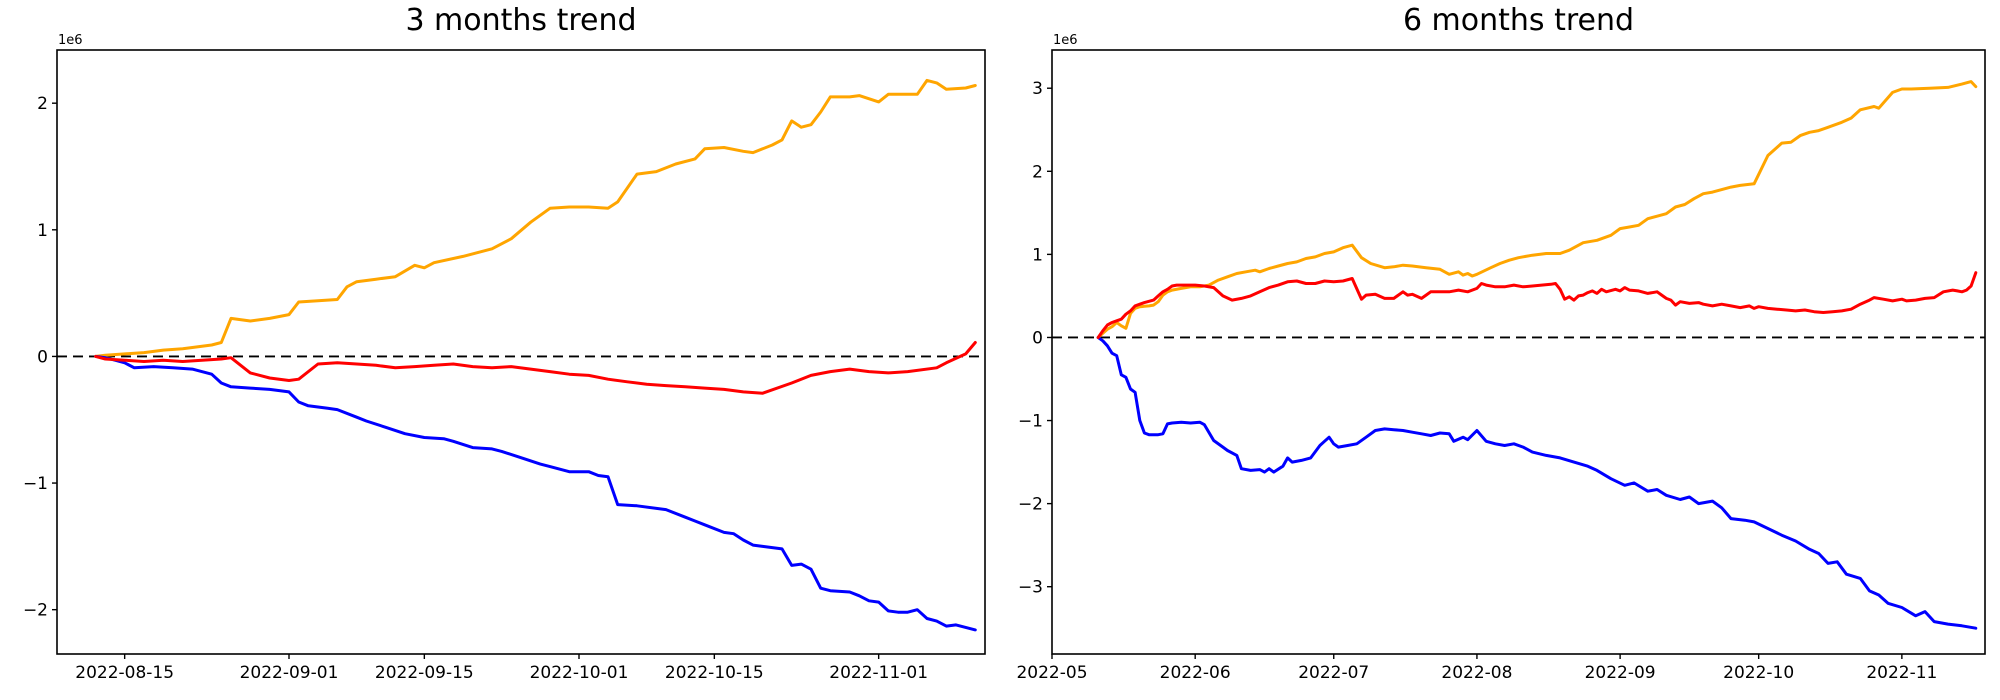  Describe the element at coordinates (878, 673) in the screenshot. I see `x-tick-label: 2022-11-01` at that location.